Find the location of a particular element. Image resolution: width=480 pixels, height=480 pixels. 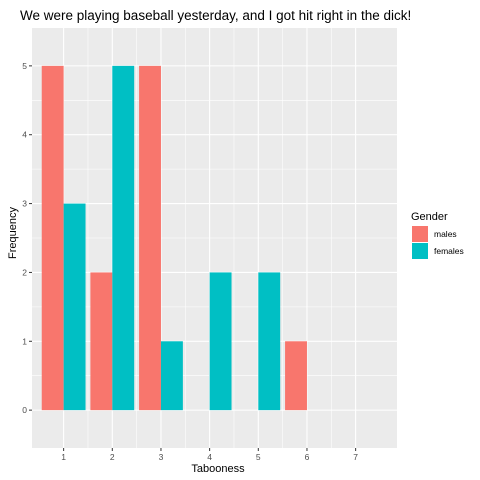

y-tick-label: 4 is located at coordinates (24, 135).